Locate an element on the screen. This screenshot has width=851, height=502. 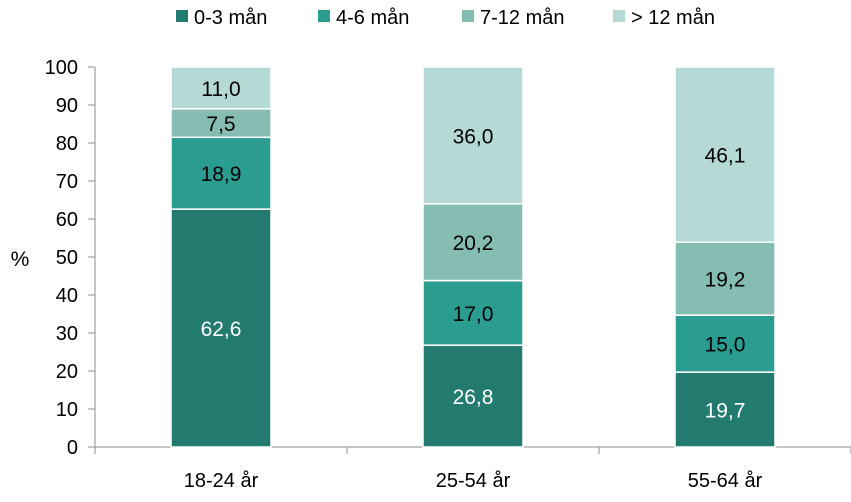
bar-data-label: 62,6 is located at coordinates (221, 329).